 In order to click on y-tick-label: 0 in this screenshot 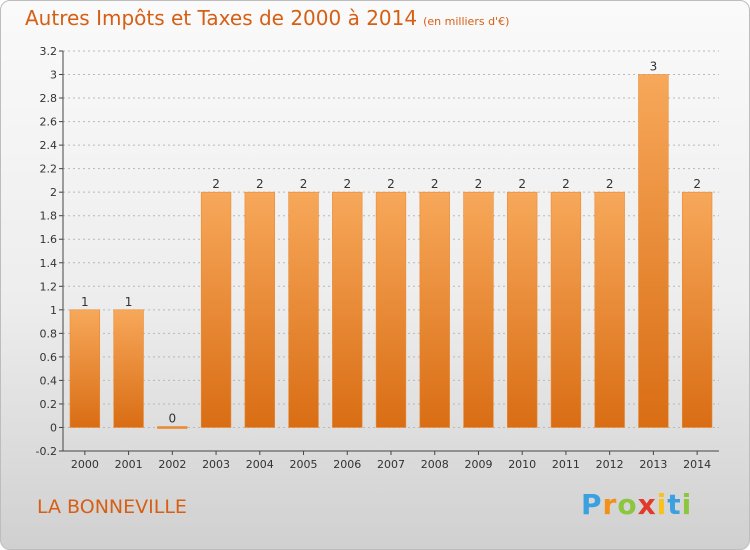, I will do `click(53, 427)`.